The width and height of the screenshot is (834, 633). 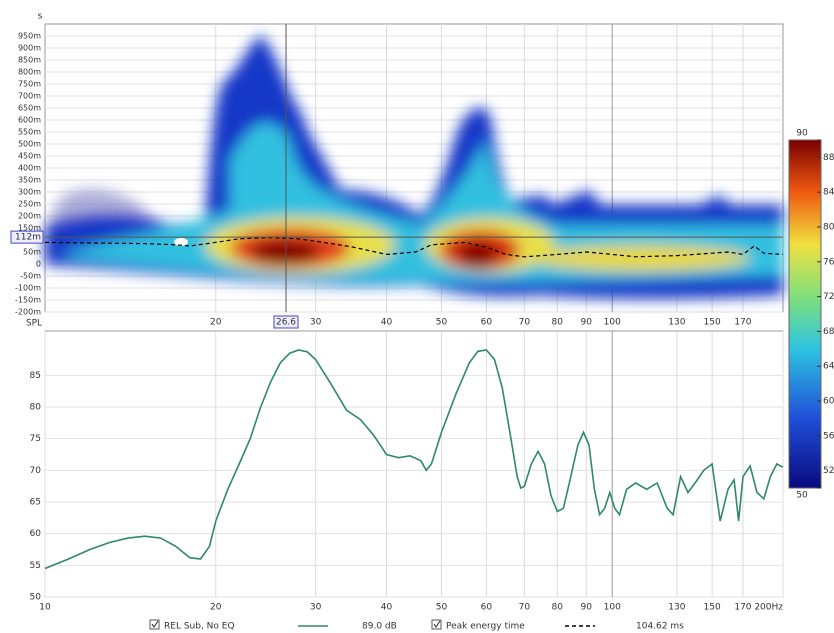 What do you see at coordinates (35, 439) in the screenshot?
I see `y-tick-label: 75` at bounding box center [35, 439].